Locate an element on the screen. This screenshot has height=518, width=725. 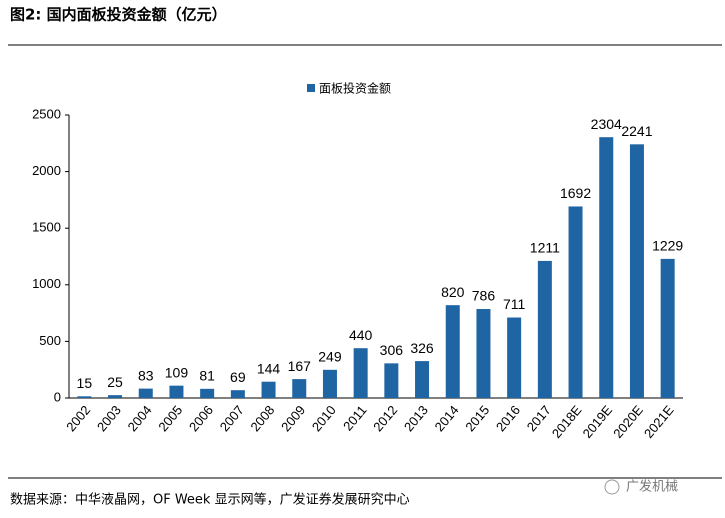
x-tick-label: 2020E is located at coordinates (628, 421).